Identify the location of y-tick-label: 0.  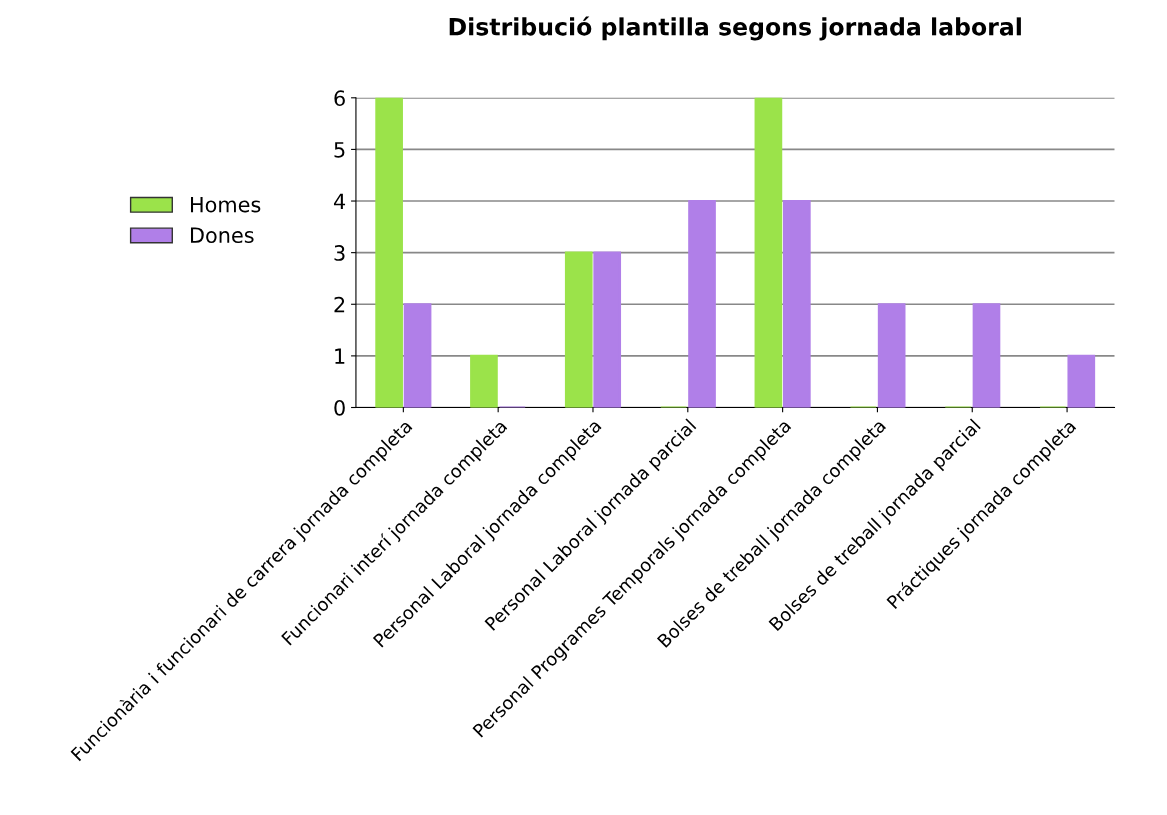
(339, 407).